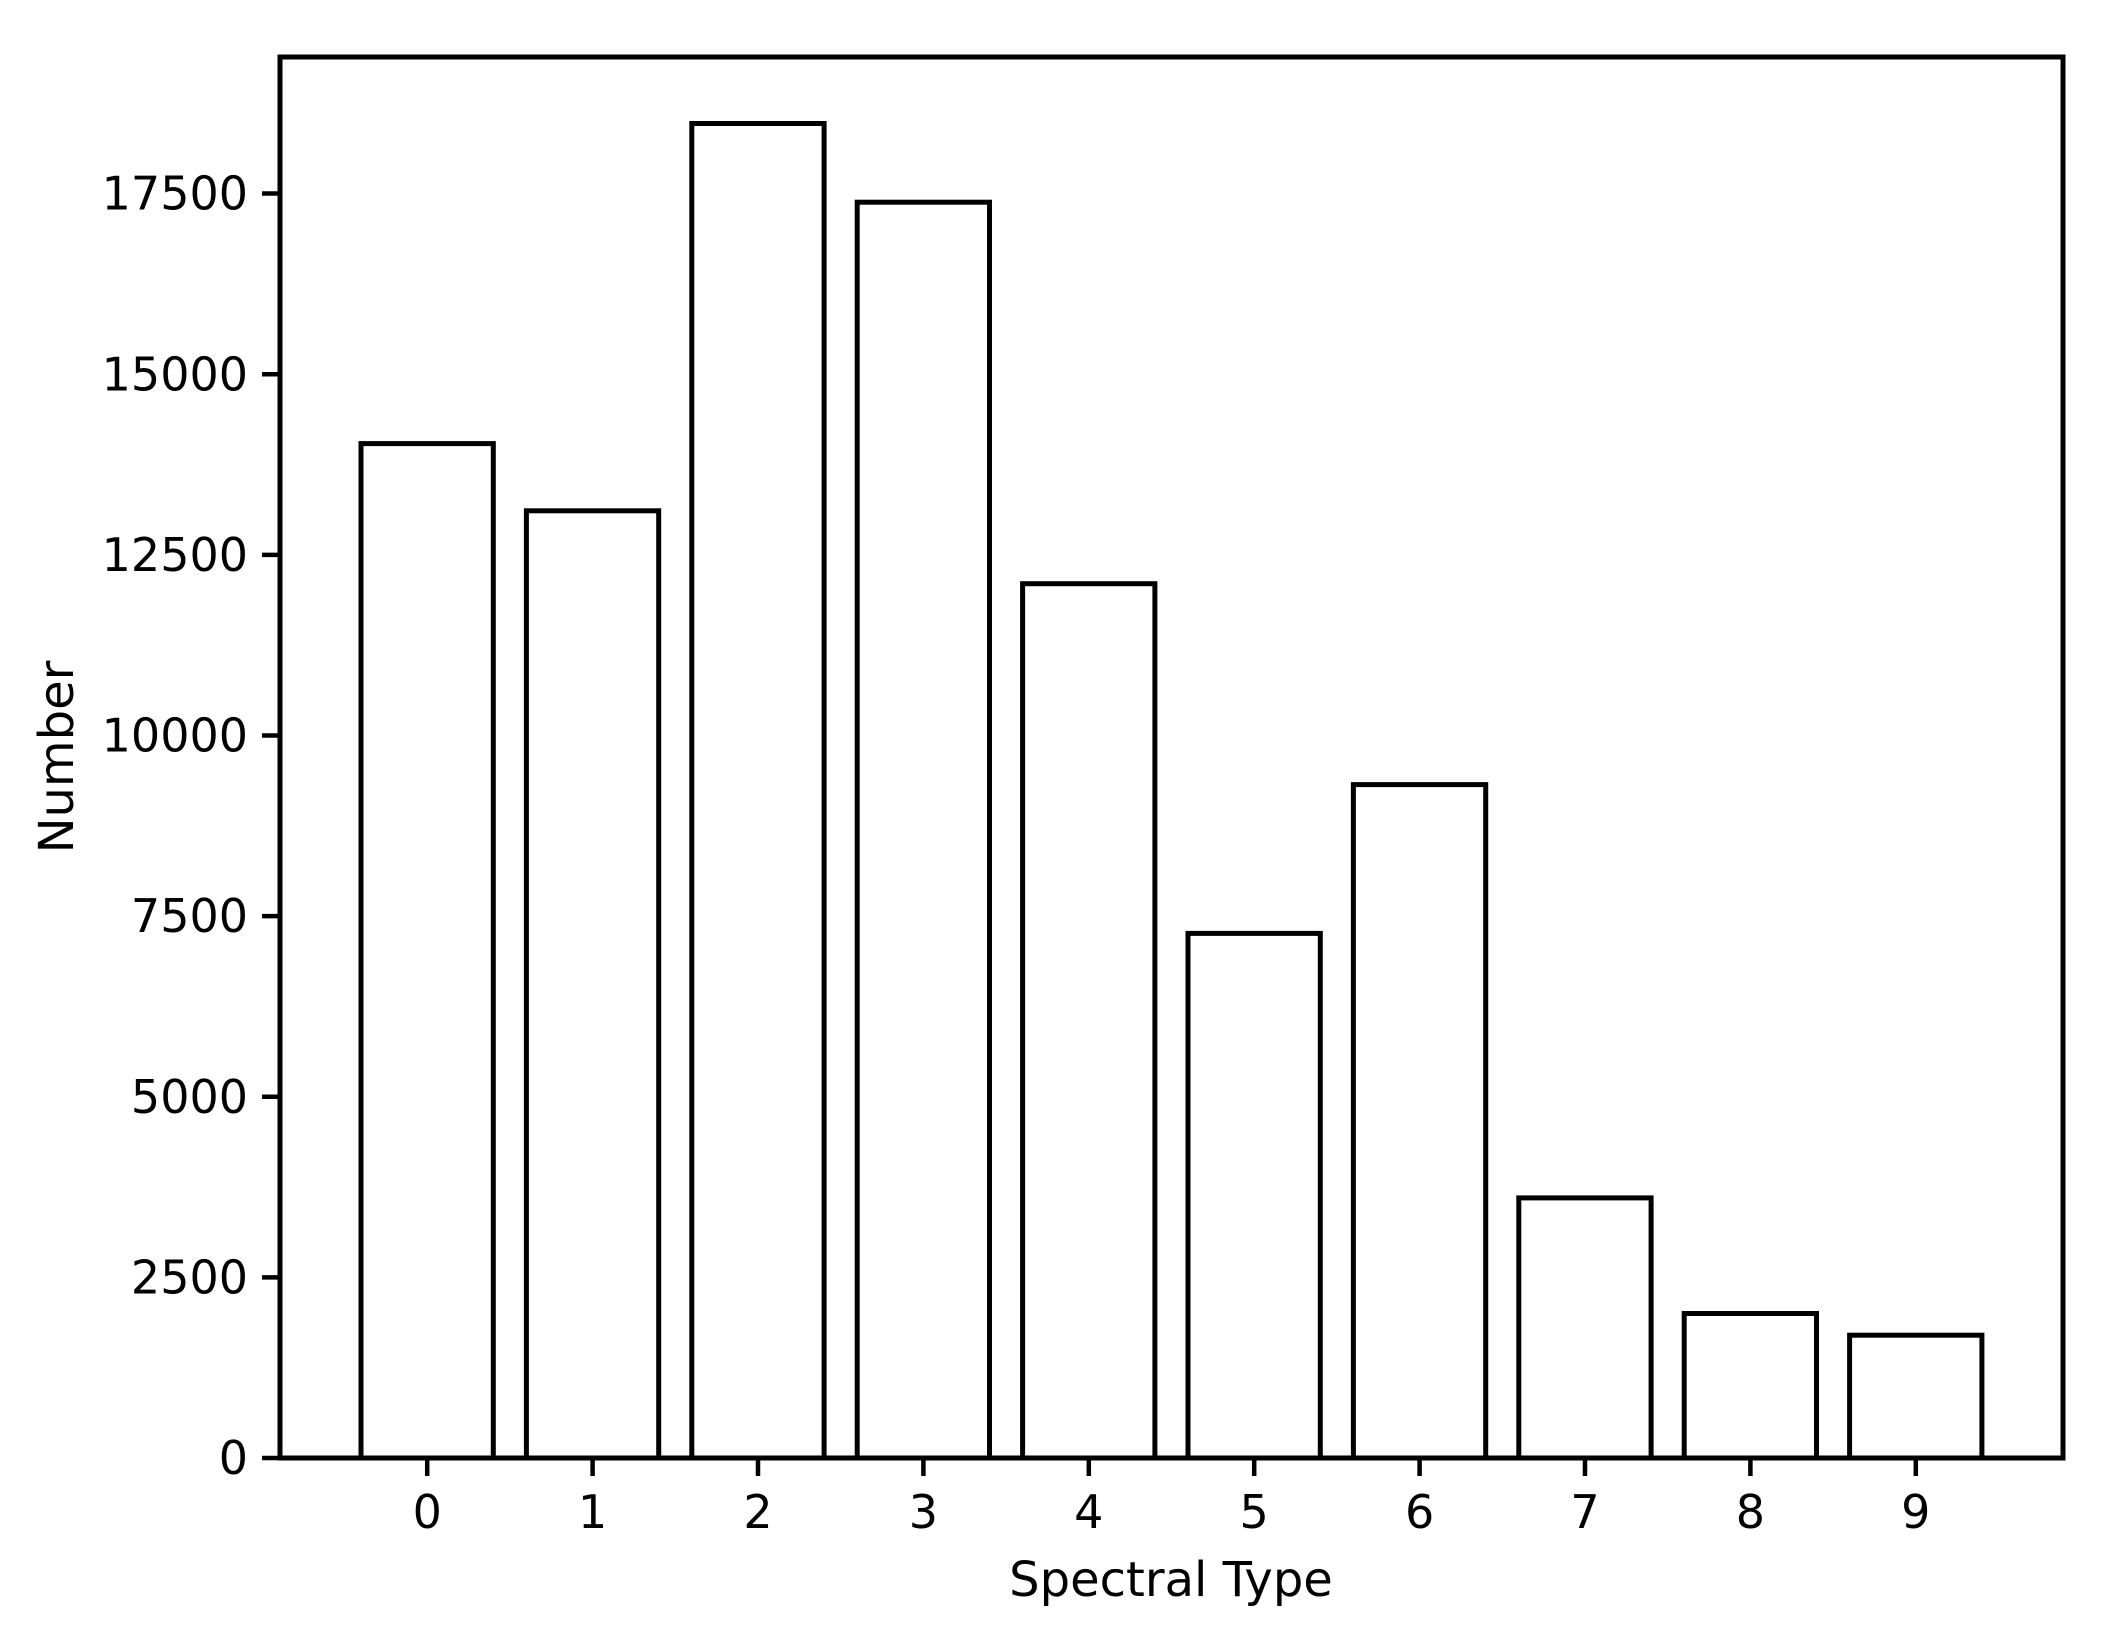  Describe the element at coordinates (1254, 1512) in the screenshot. I see `x-tick-label: 5` at that location.